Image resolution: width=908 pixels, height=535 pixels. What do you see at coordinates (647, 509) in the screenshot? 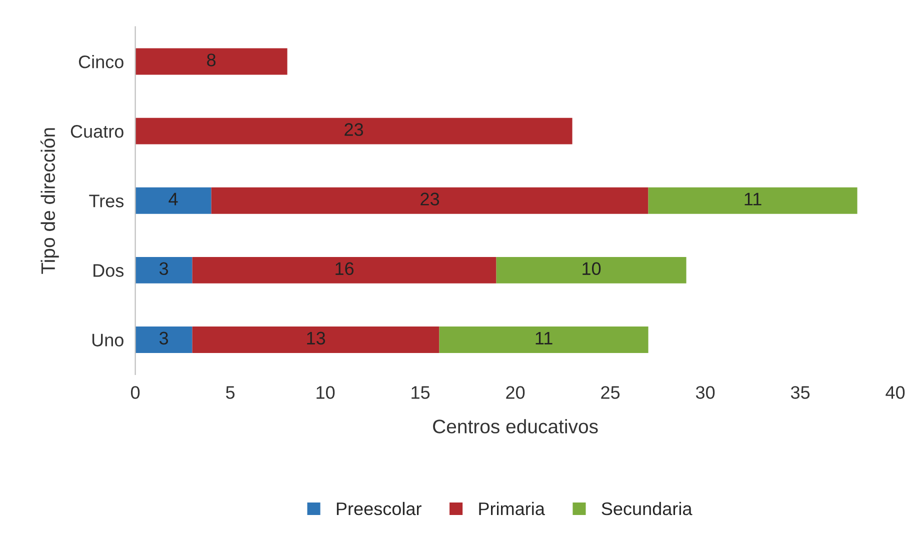
I see `legend-label: Secundaria` at bounding box center [647, 509].